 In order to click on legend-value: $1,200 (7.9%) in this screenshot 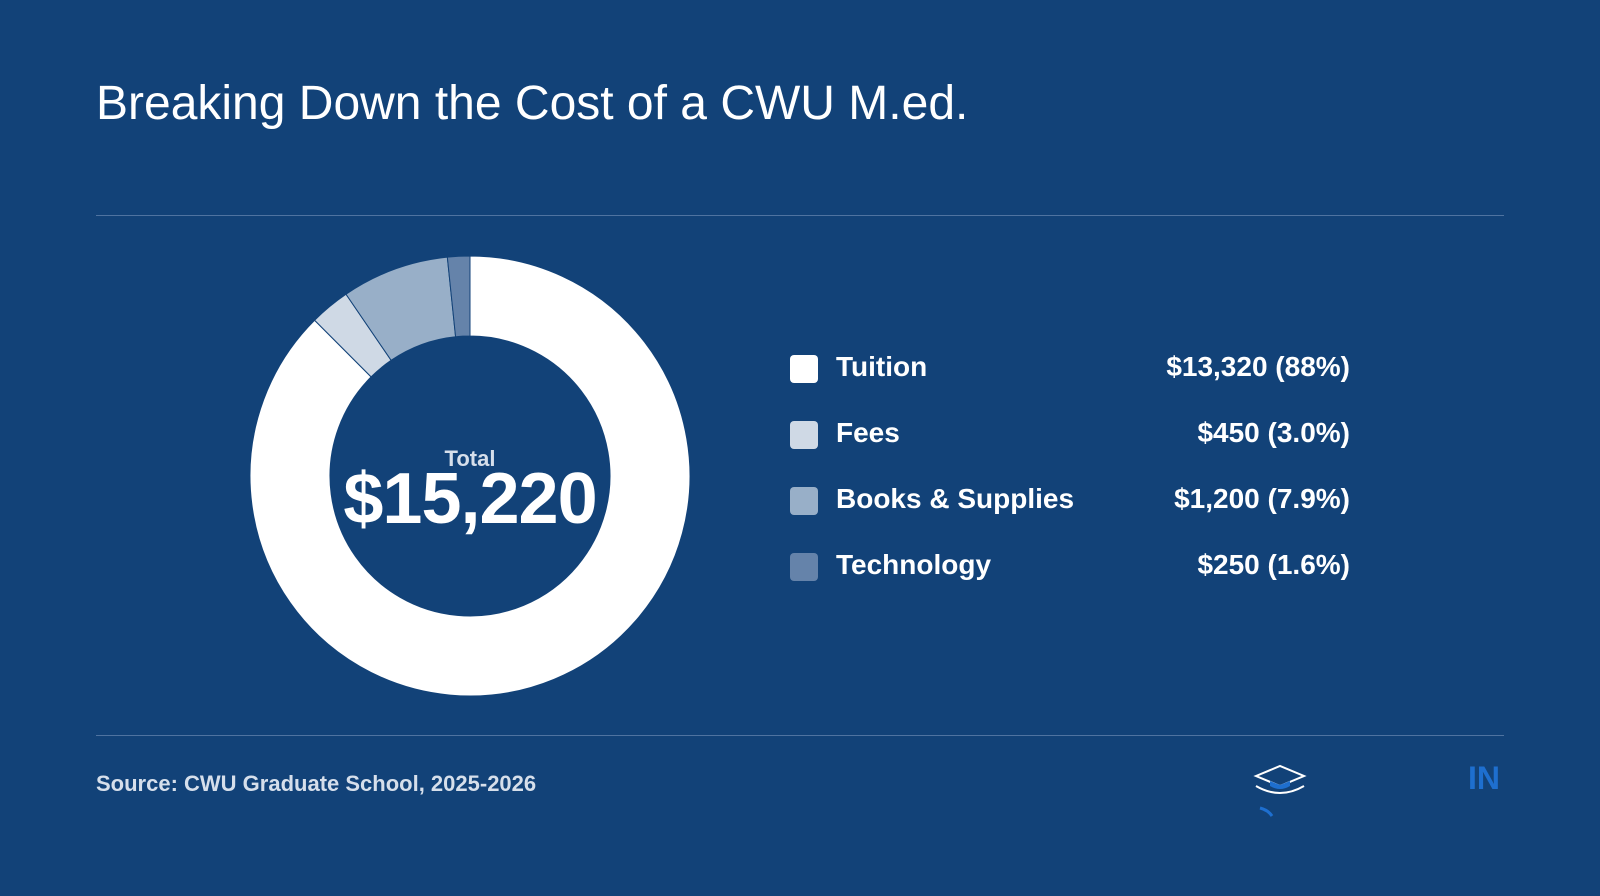, I will do `click(1262, 498)`.